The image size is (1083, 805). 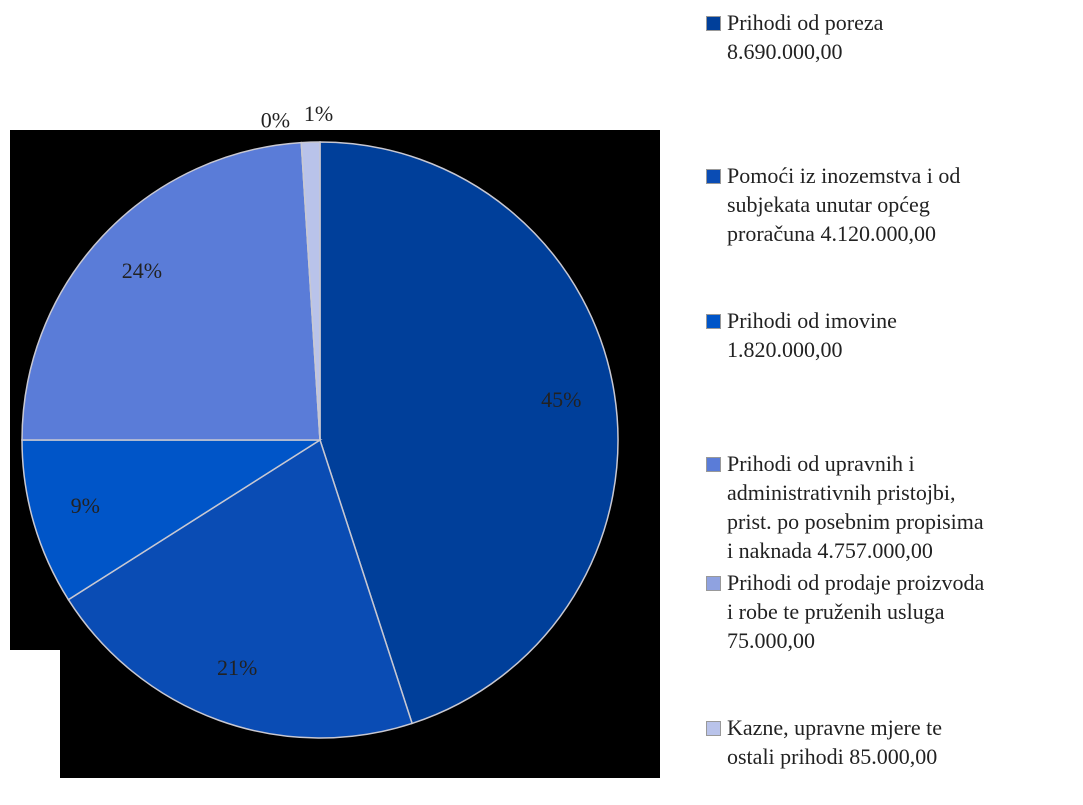 What do you see at coordinates (237, 667) in the screenshot?
I see `data-label: 21%` at bounding box center [237, 667].